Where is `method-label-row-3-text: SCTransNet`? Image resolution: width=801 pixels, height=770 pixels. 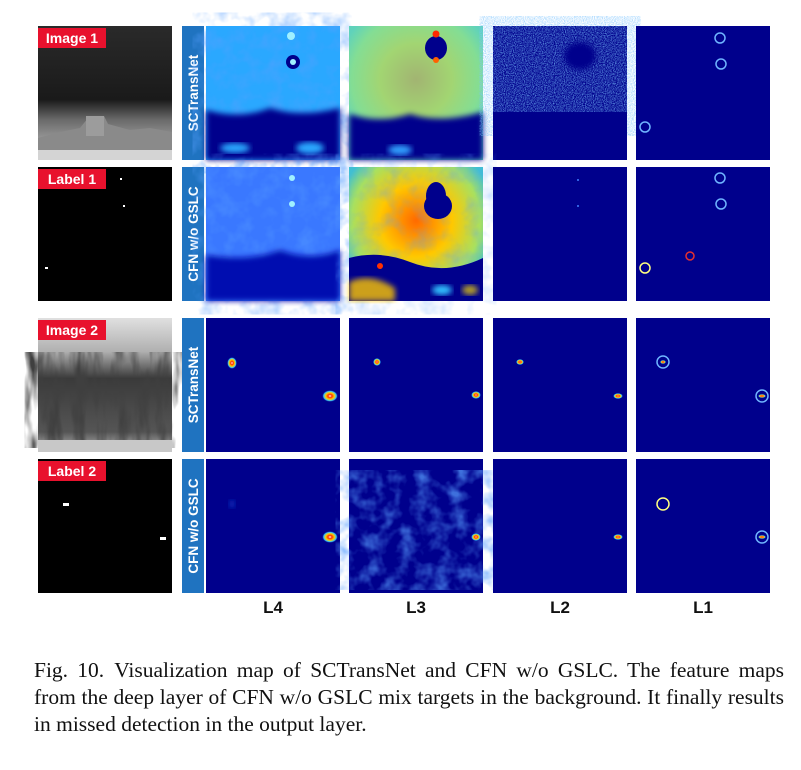
method-label-row-3-text: SCTransNet is located at coordinates (193, 384).